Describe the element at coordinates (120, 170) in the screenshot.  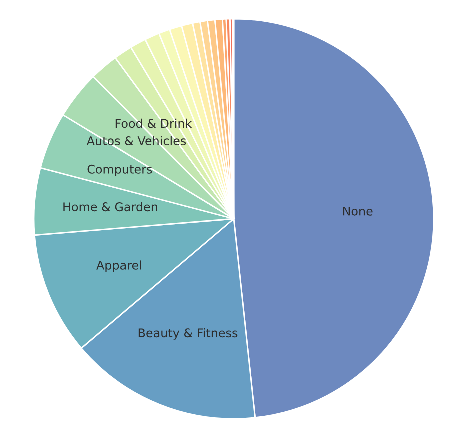
I see `slice-label: Computers` at that location.